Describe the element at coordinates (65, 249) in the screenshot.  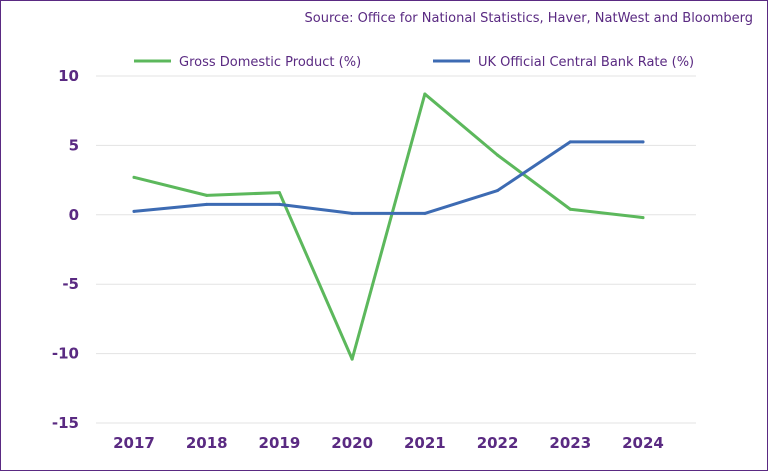
I see `y-axis-ticks: 10 5 0 -5 -10 -15` at that location.